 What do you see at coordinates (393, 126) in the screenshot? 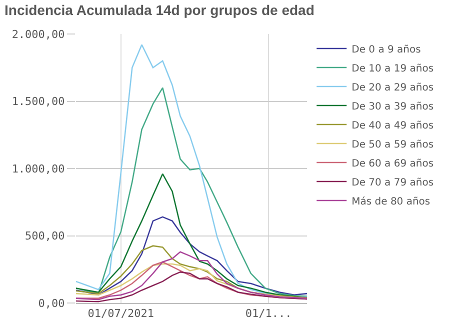
I see `legend-label: De 40 a 49 años` at bounding box center [393, 126].